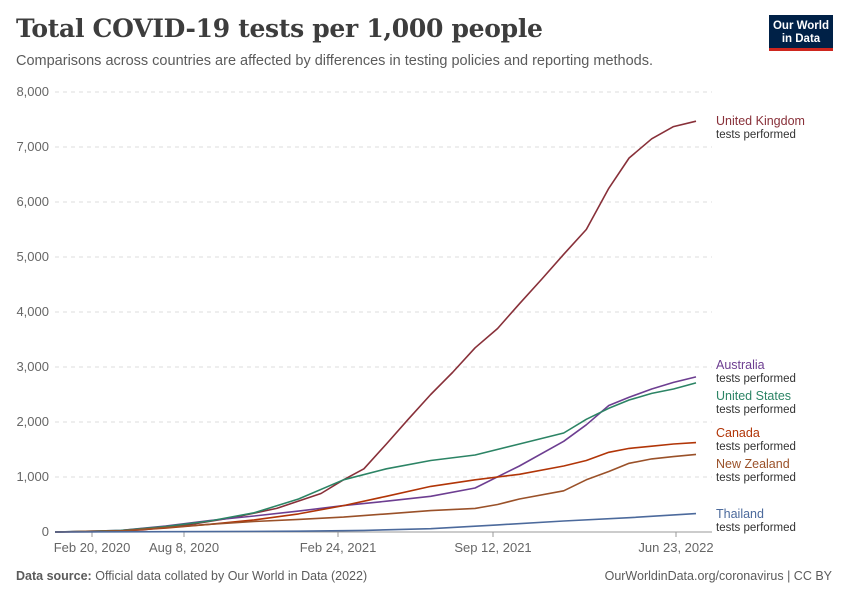 The height and width of the screenshot is (600, 850). I want to click on owid-logo: Our World in Data, so click(801, 33).